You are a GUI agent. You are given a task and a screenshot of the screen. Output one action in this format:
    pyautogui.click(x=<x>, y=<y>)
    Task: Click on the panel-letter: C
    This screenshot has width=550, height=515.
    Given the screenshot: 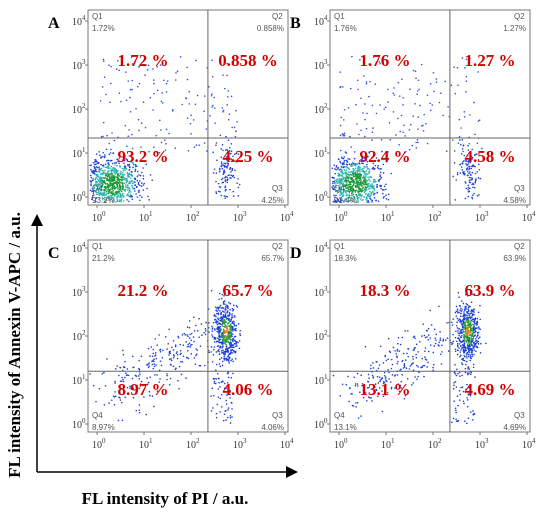 What is the action you would take?
    pyautogui.click(x=54, y=253)
    